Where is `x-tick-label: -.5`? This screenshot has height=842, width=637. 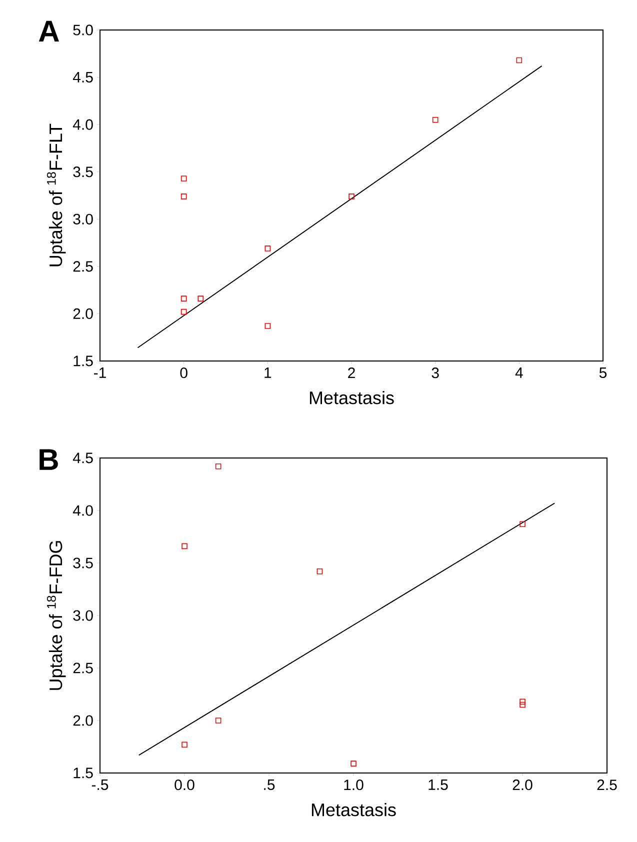 x-tick-label: -.5 is located at coordinates (100, 785).